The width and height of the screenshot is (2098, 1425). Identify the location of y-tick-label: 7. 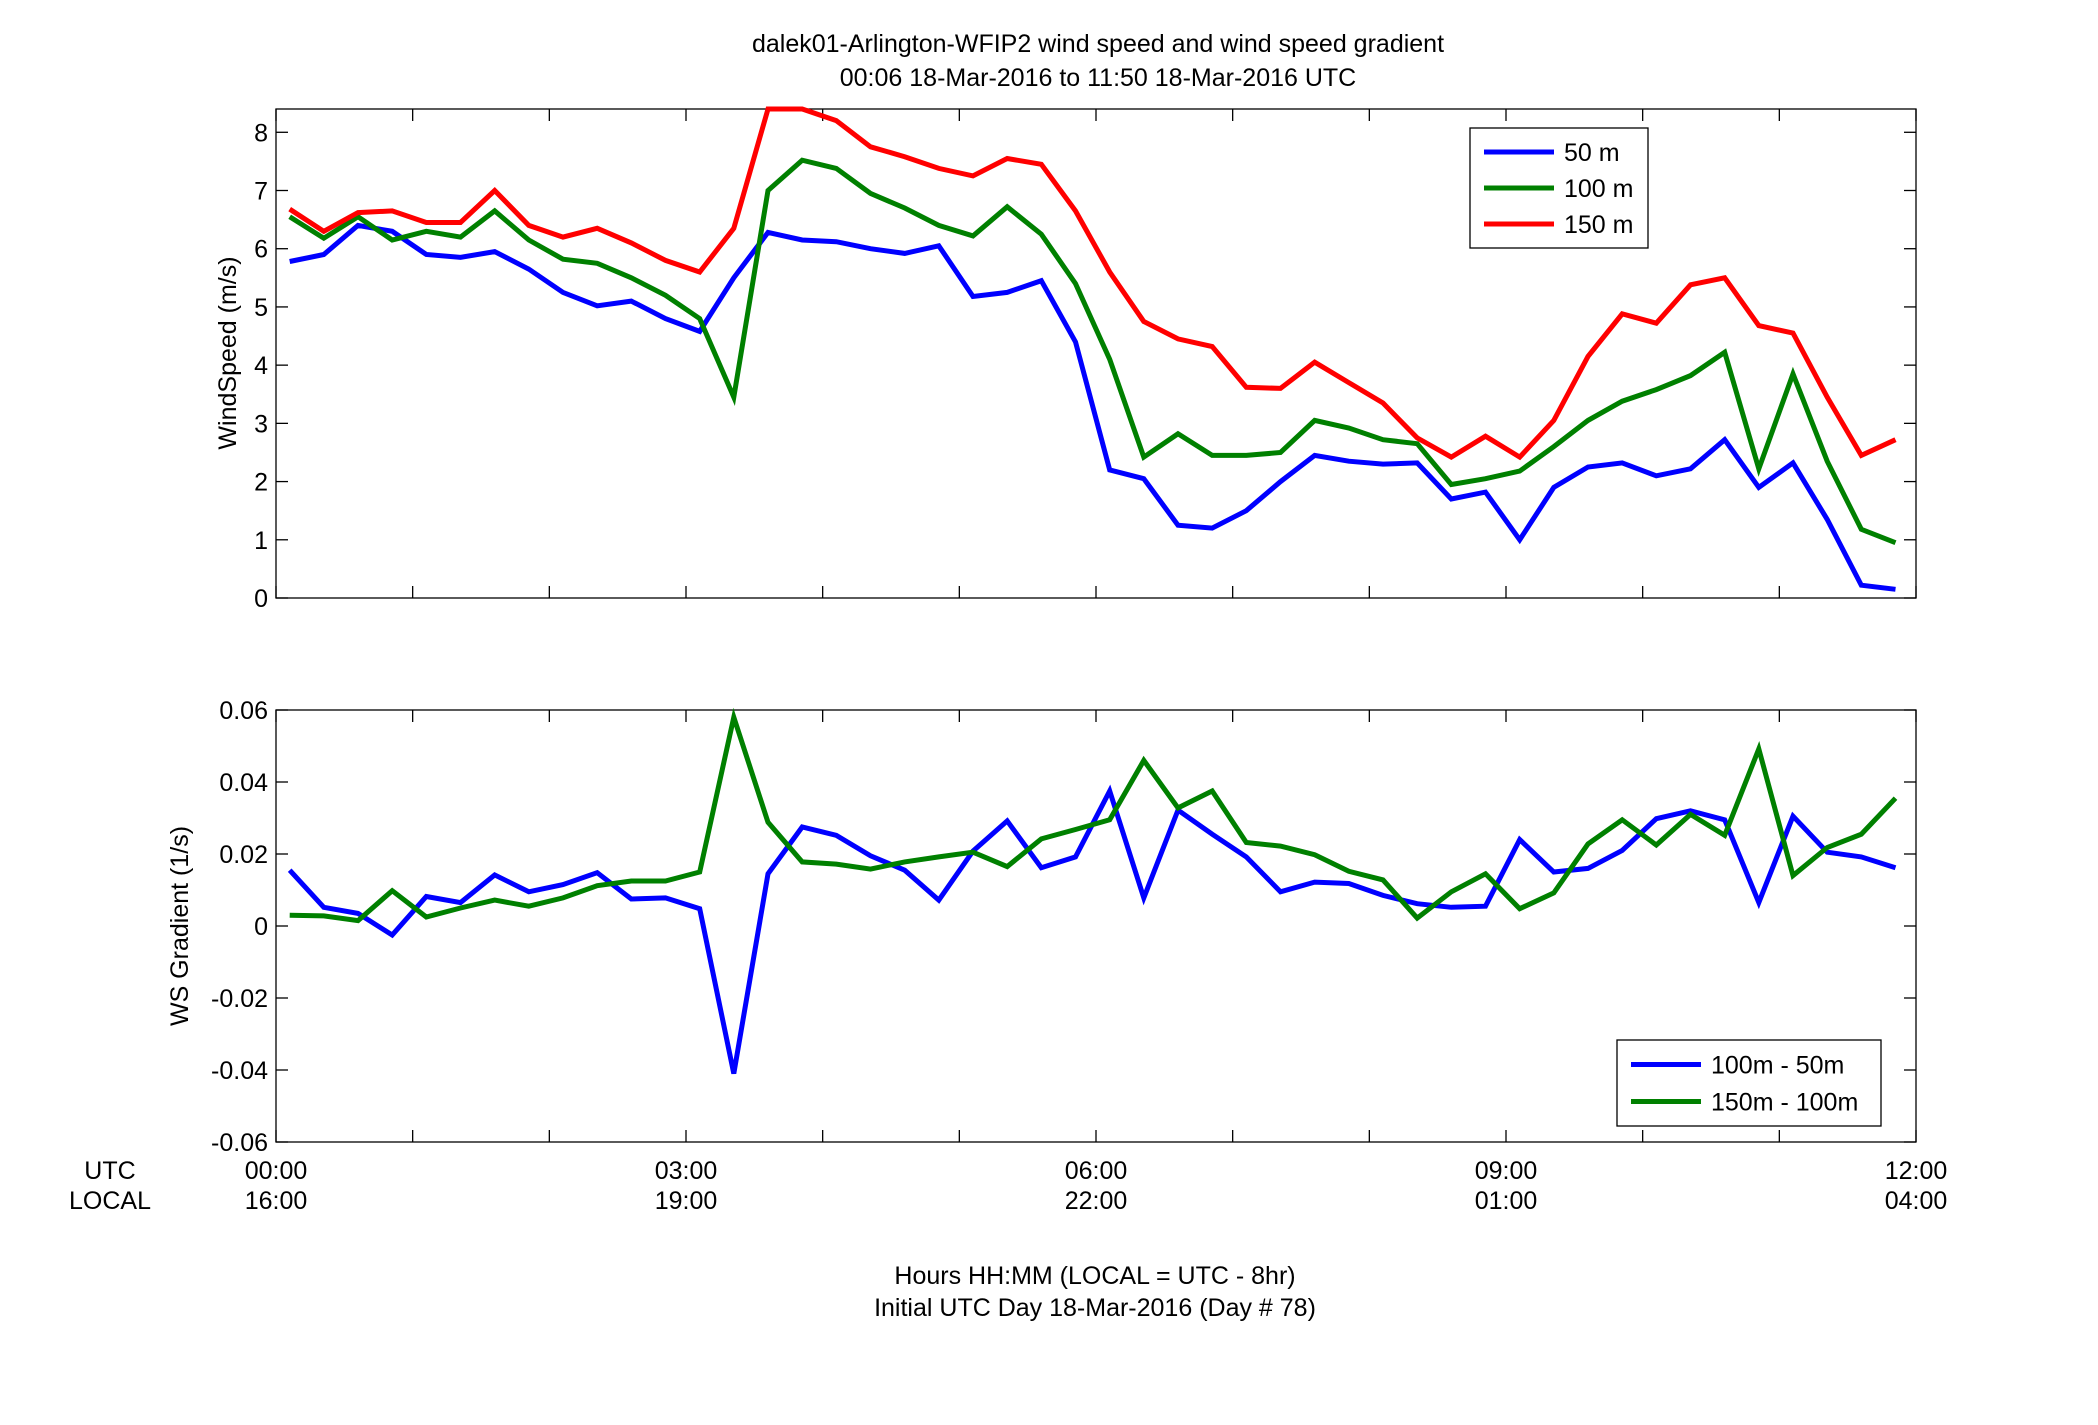
(261, 192).